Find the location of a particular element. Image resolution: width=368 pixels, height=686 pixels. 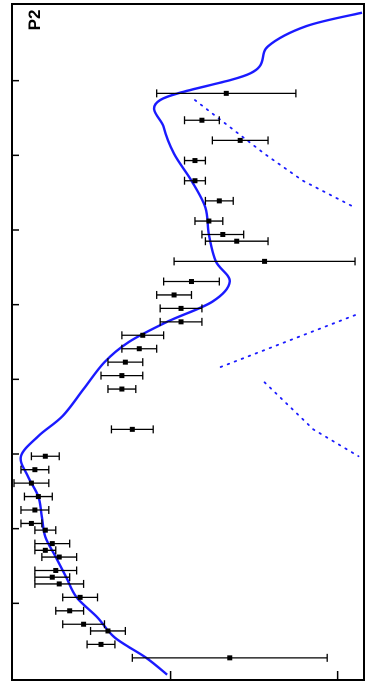

panel-label: P2 is located at coordinates (34, 20).